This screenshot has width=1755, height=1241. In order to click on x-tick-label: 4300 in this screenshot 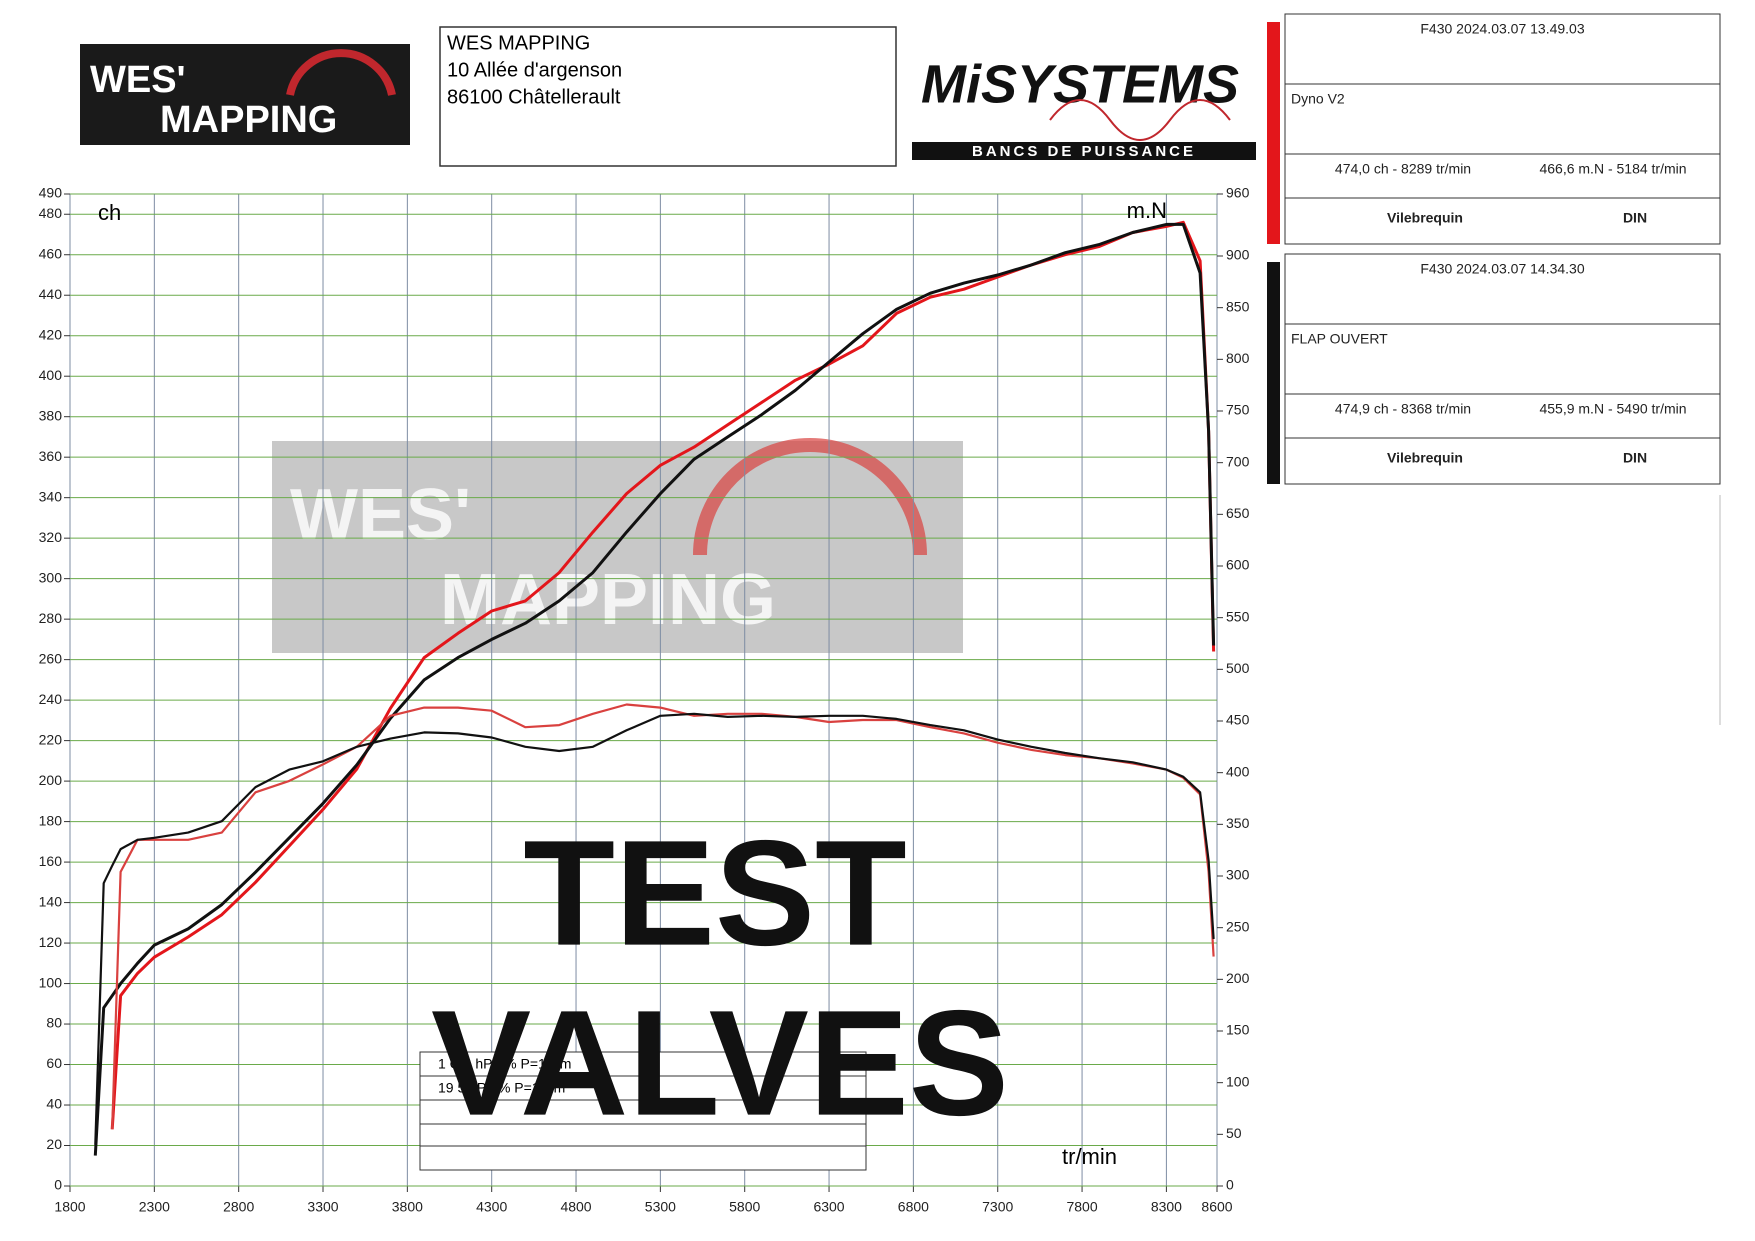, I will do `click(491, 1207)`.